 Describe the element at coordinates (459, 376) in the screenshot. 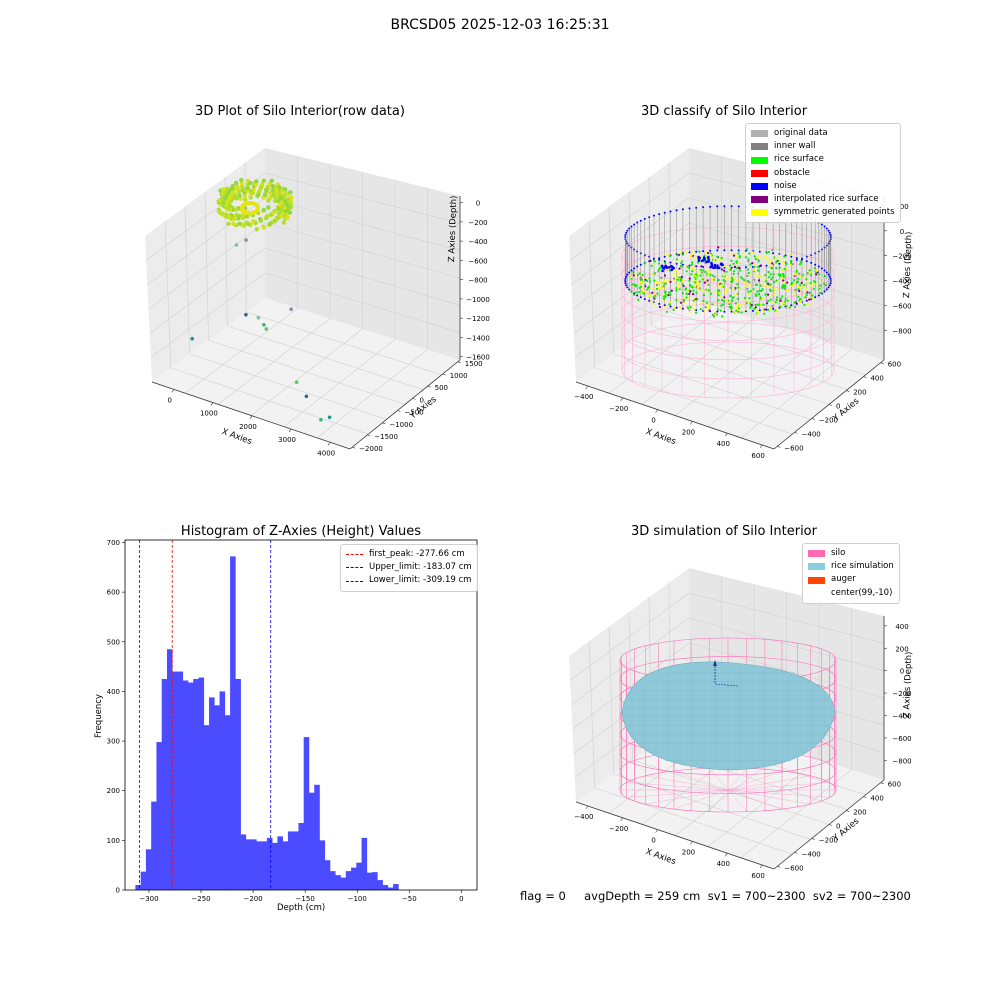

I see `y-tick-label: 1000` at that location.